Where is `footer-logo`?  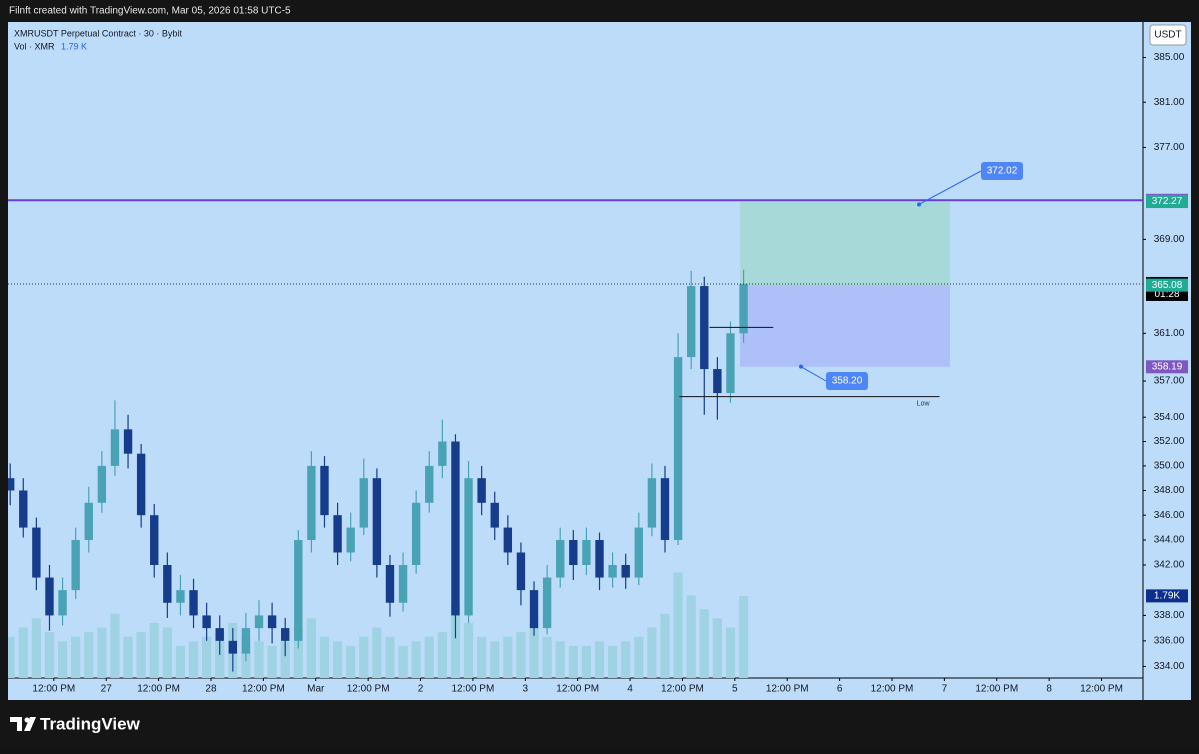 footer-logo is located at coordinates (23, 724).